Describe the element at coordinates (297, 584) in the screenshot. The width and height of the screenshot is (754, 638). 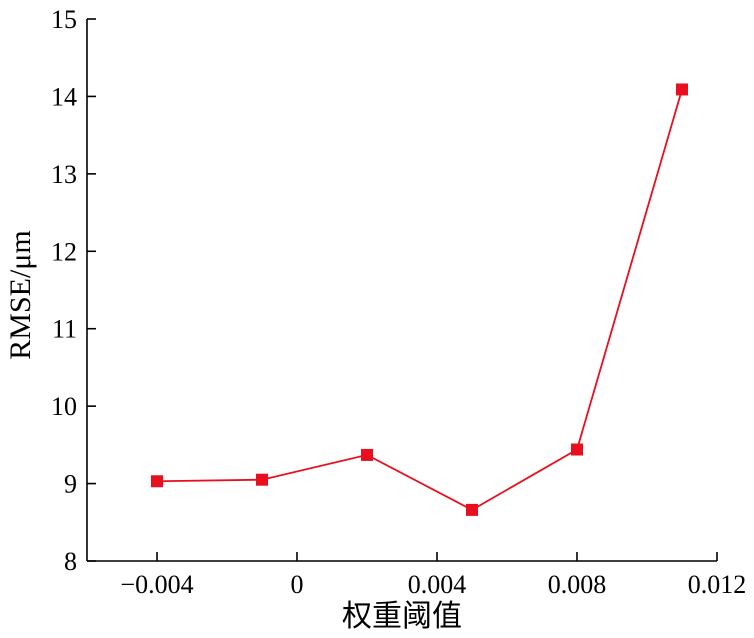
I see `x-tick-label: 0` at that location.